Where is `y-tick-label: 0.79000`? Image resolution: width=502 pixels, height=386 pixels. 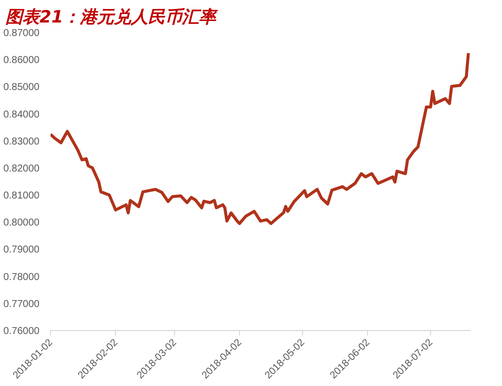
y-tick-label: 0.79000 is located at coordinates (21, 250).